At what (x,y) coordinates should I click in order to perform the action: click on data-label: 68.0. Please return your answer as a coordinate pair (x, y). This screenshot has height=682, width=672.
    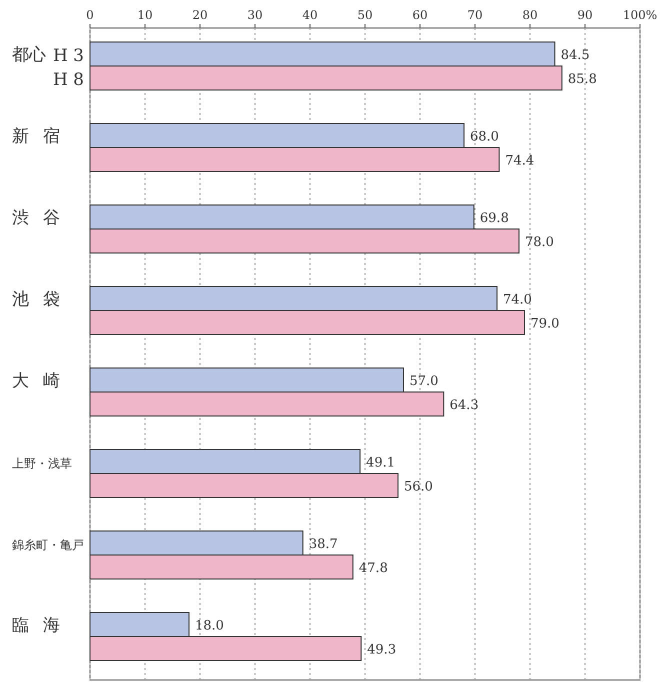
    Looking at the image, I should click on (484, 137).